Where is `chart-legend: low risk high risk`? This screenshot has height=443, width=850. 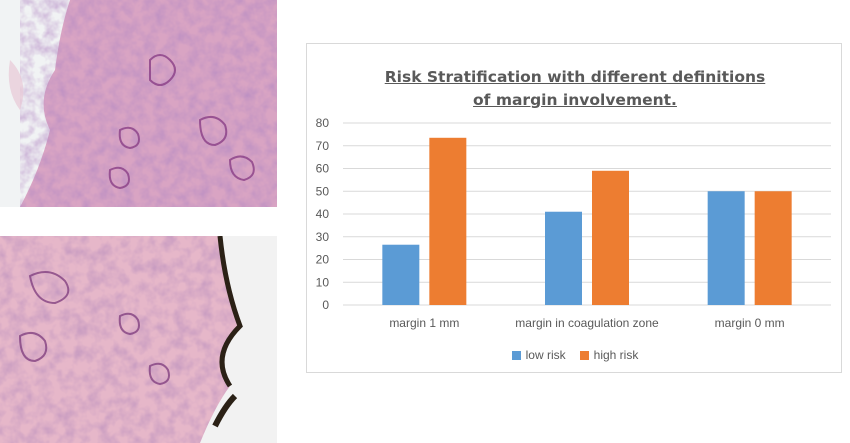 chart-legend: low risk high risk is located at coordinates (575, 355).